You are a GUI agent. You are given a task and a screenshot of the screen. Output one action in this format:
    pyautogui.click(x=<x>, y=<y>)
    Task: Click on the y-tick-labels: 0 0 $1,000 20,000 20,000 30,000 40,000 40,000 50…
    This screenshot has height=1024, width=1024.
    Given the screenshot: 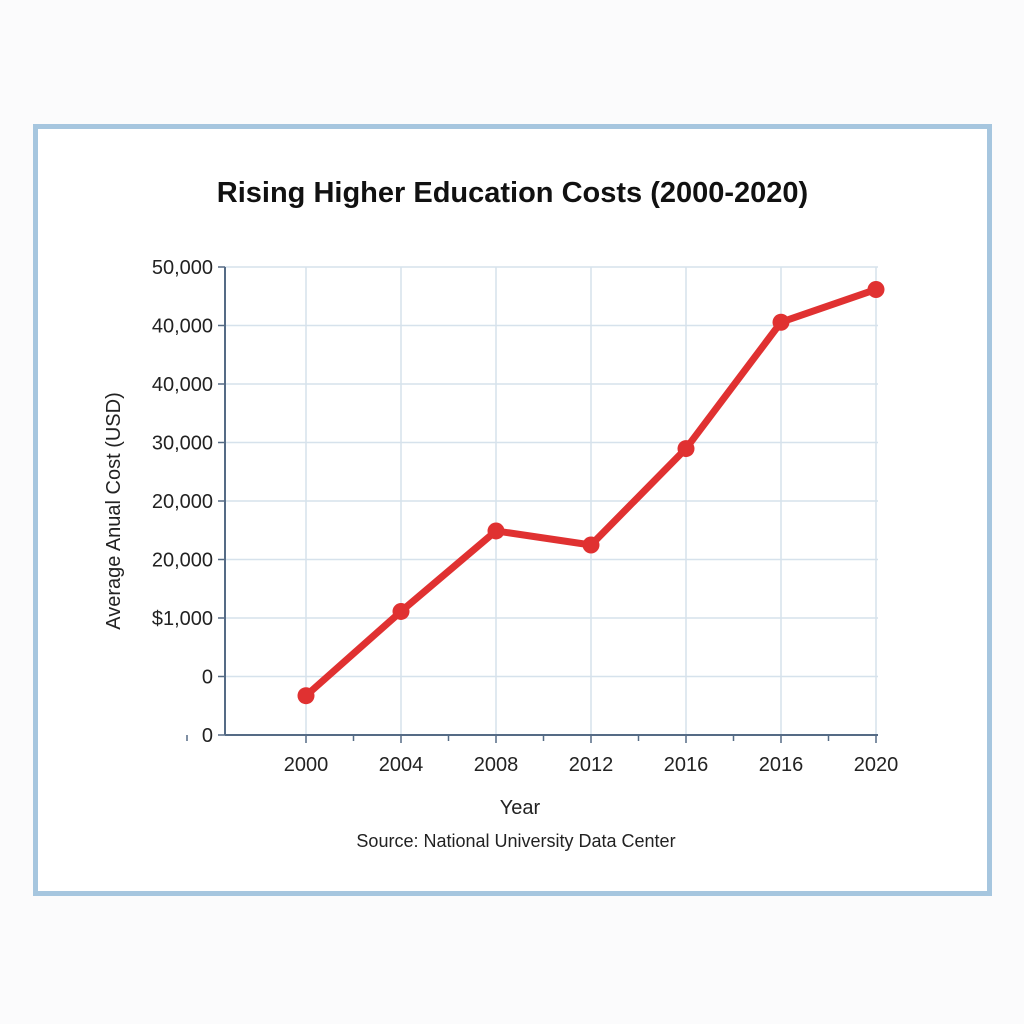 What is the action you would take?
    pyautogui.click(x=182, y=502)
    